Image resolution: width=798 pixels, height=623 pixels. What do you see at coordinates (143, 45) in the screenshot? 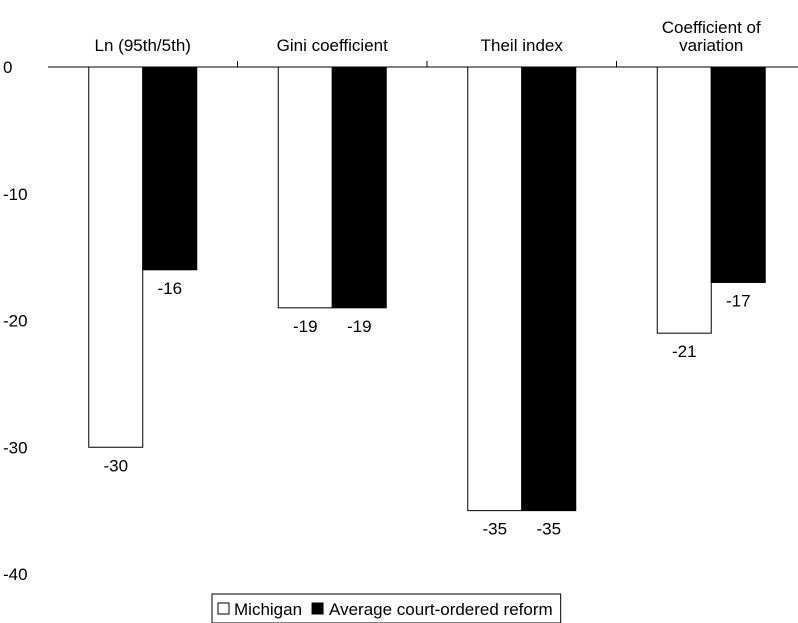
I see `category-label-ln-95th-5th: Ln (95th/5th)` at bounding box center [143, 45].